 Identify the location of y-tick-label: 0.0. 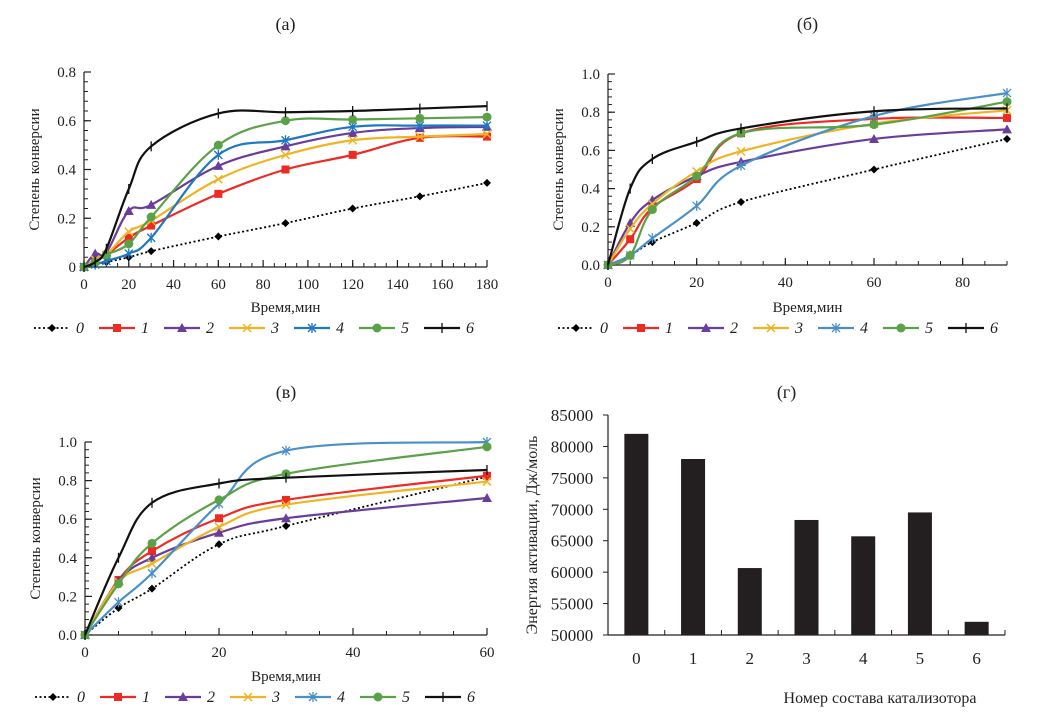
(67, 636).